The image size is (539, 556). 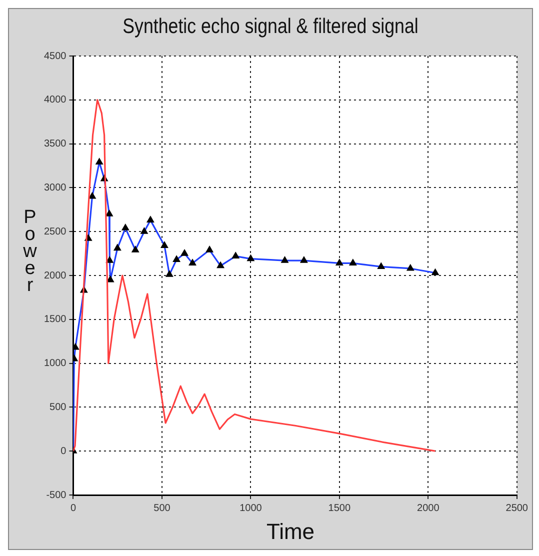 What do you see at coordinates (271, 27) in the screenshot?
I see `chart-title: Synthetic echo signal & filtered signal` at bounding box center [271, 27].